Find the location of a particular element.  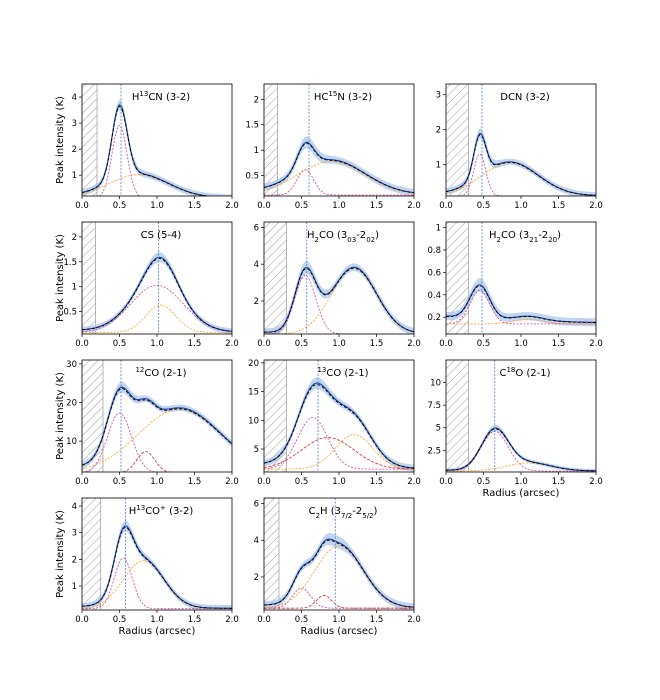

panel-8: 2.5 5 7.5 10 0.0 0.5 1.0 1.5 2.0 C18O (2-1) is located at coordinates (515, 423).